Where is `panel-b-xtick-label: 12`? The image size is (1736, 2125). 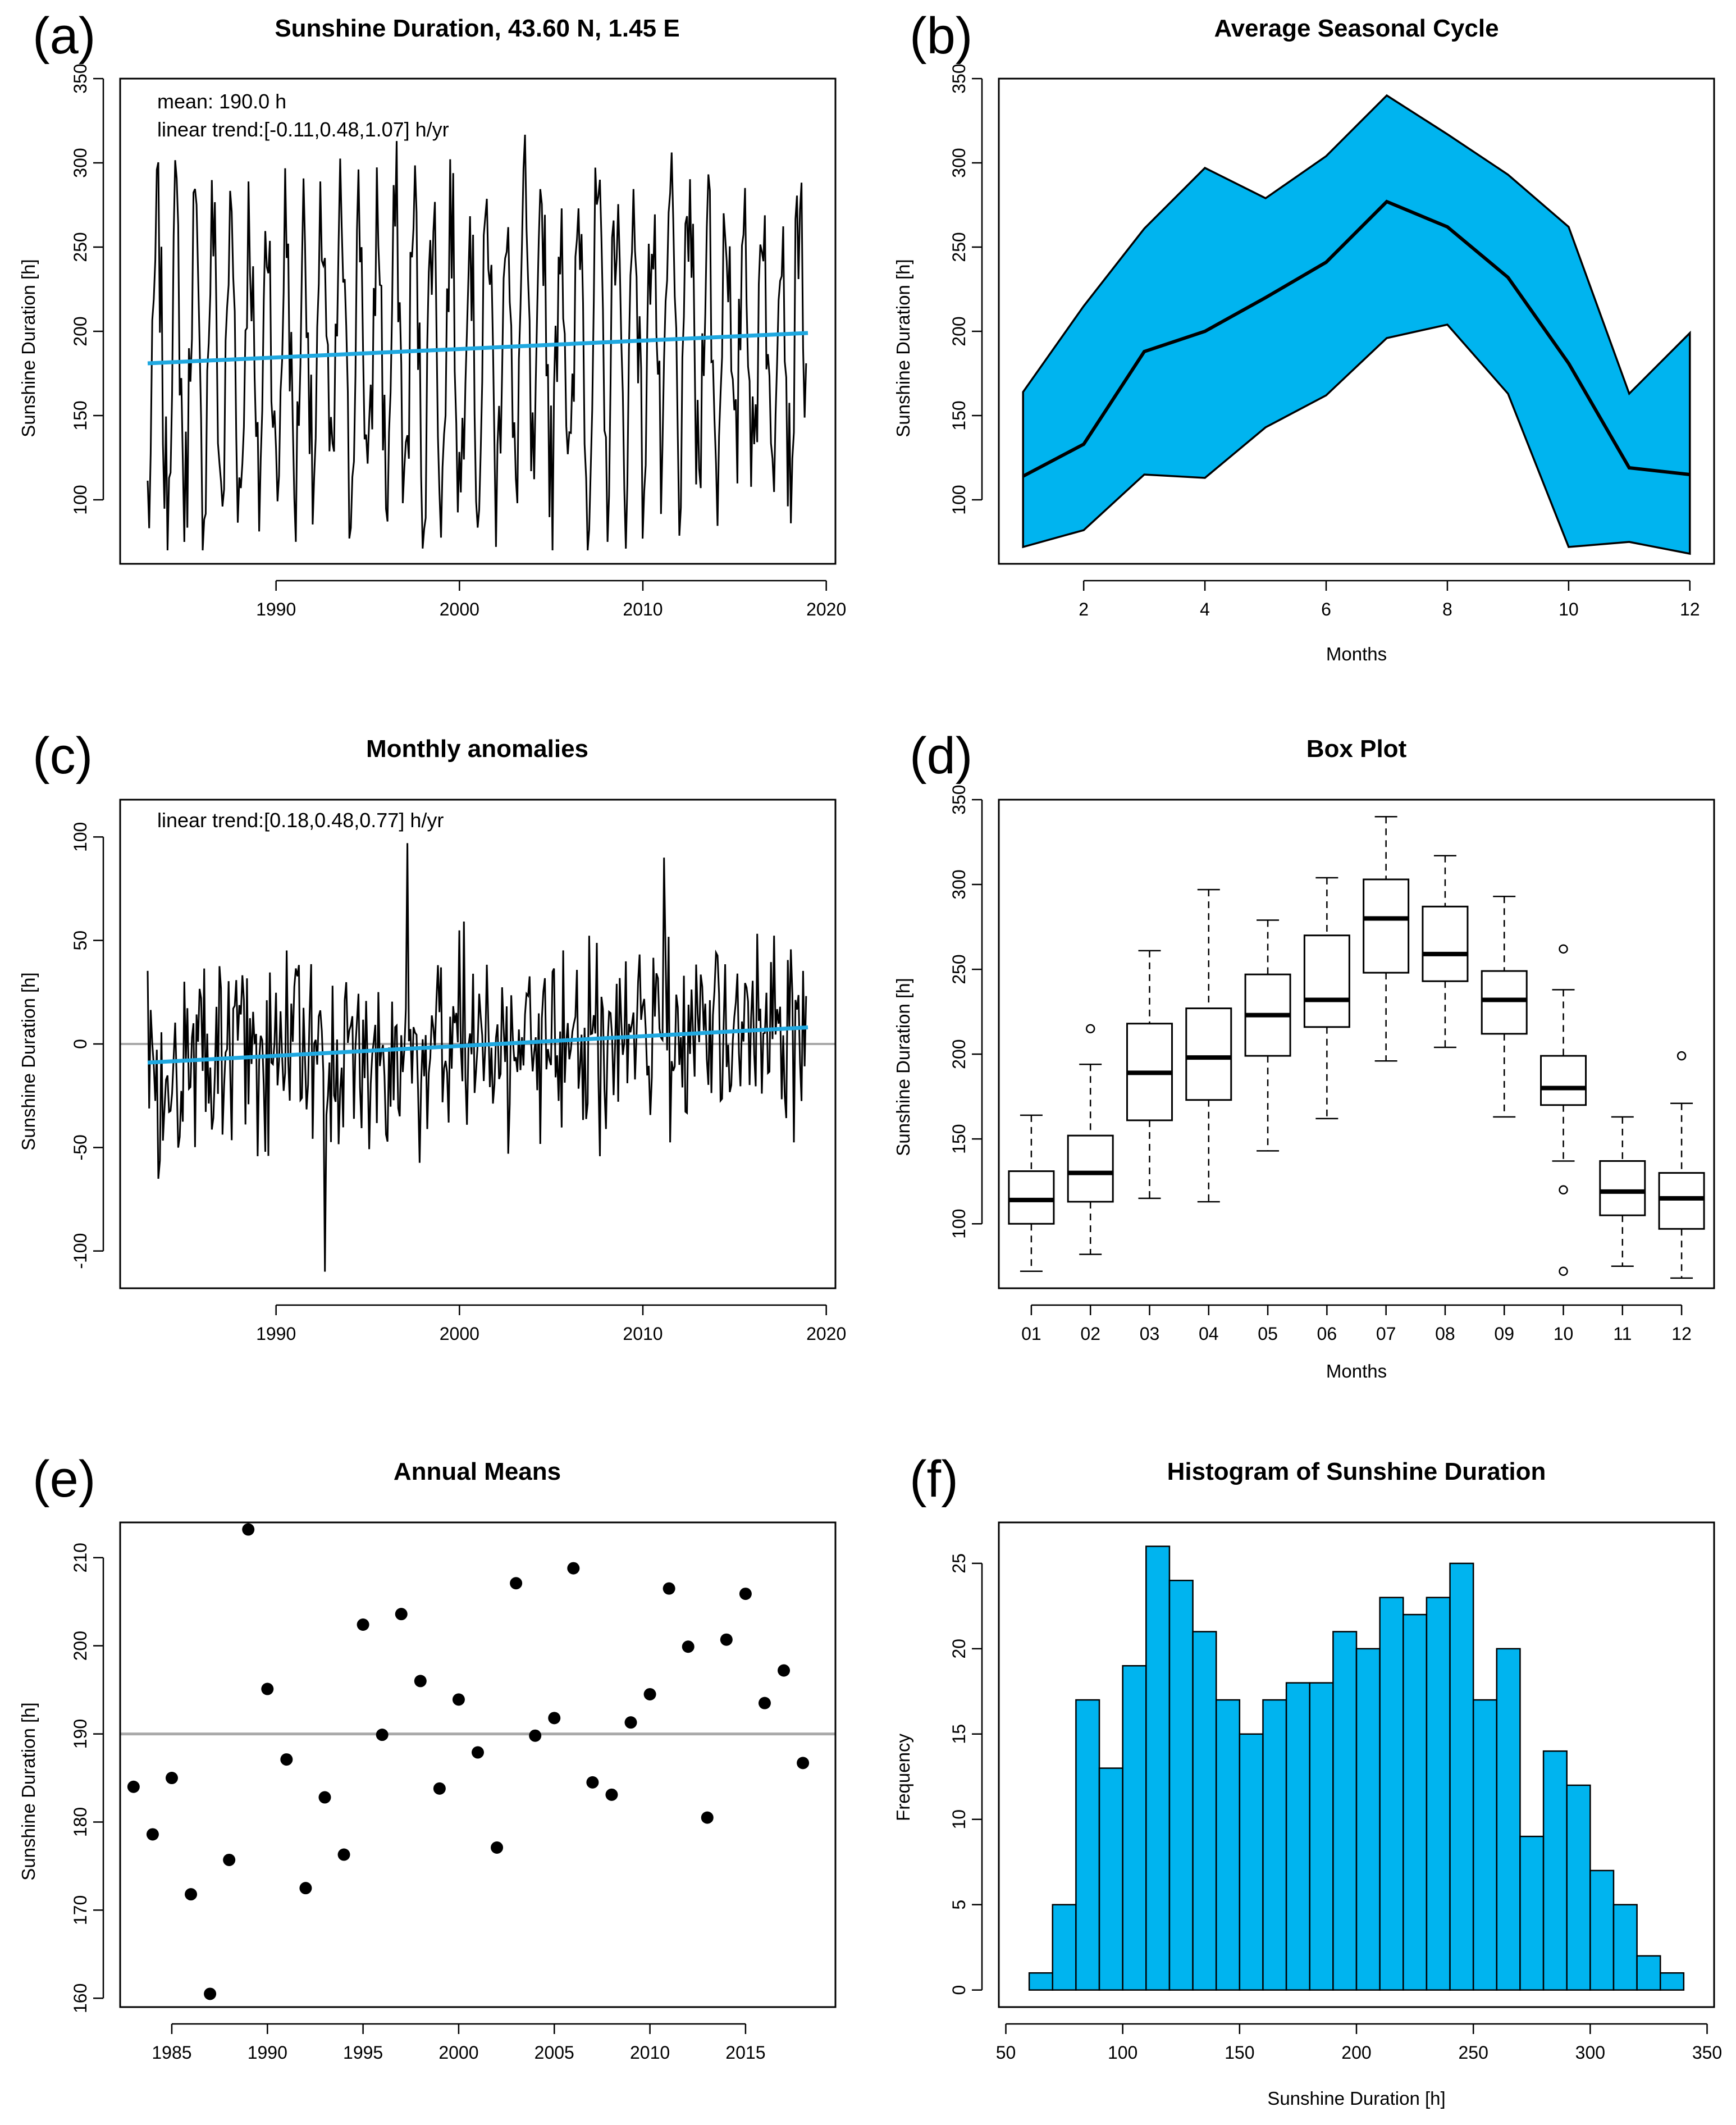
panel-b-xtick-label: 12 is located at coordinates (1690, 609).